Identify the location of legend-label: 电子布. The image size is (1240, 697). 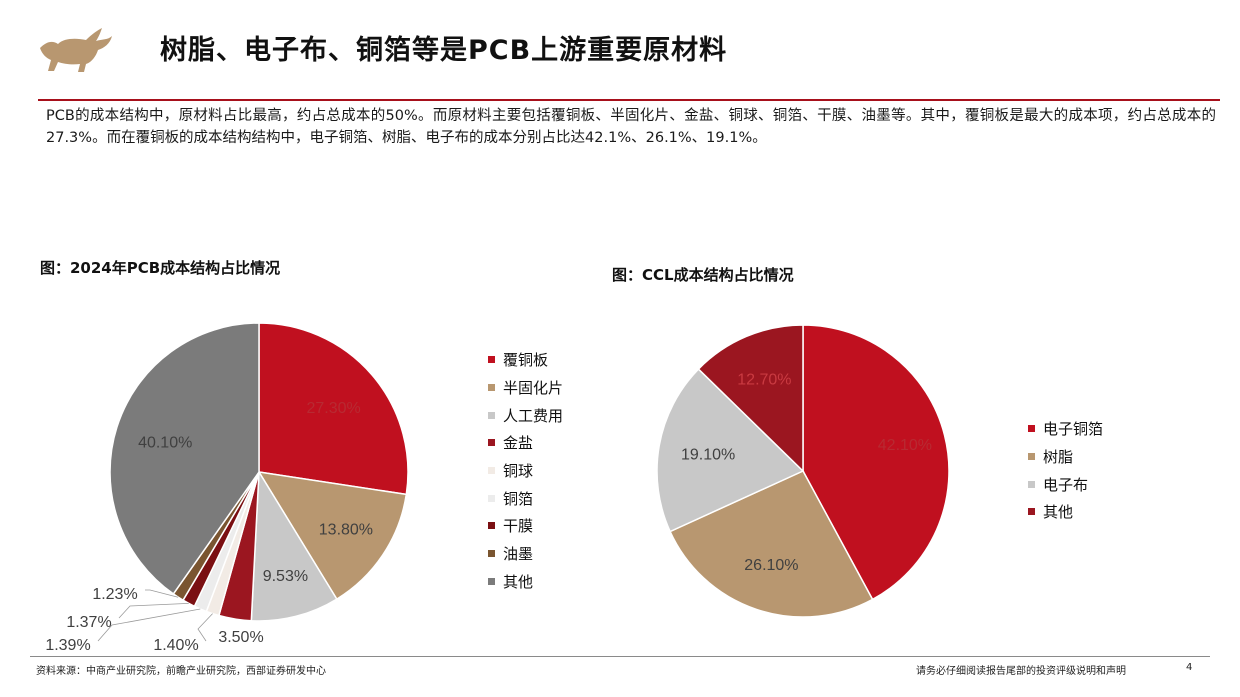
(1066, 484).